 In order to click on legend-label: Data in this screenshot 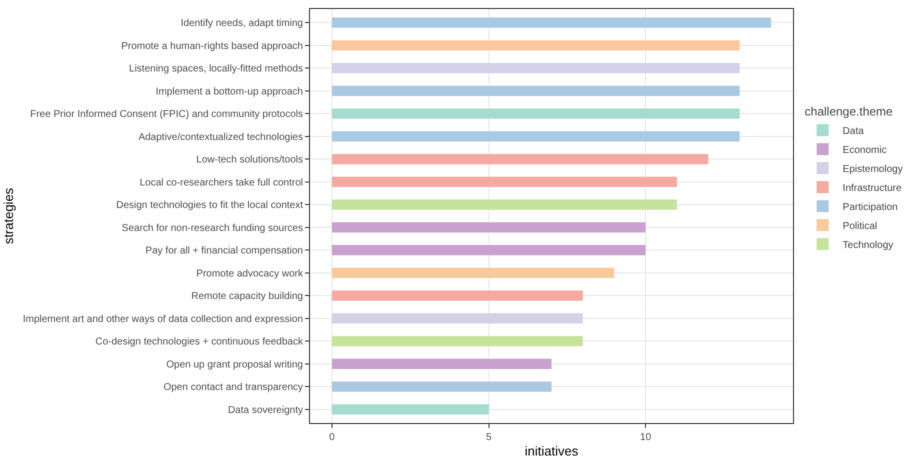, I will do `click(853, 132)`.